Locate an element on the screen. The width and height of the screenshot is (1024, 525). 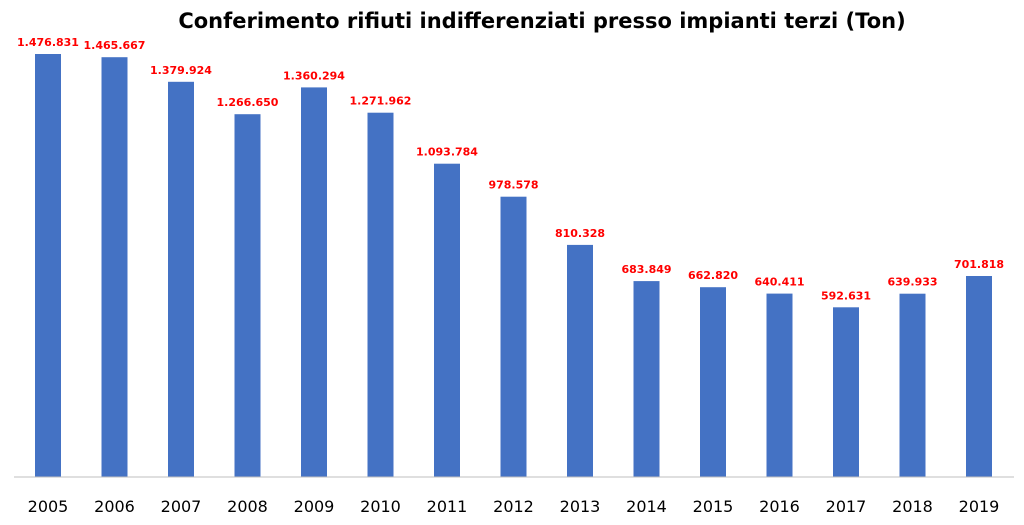
x-tick-label-2008: 2008 is located at coordinates (247, 506).